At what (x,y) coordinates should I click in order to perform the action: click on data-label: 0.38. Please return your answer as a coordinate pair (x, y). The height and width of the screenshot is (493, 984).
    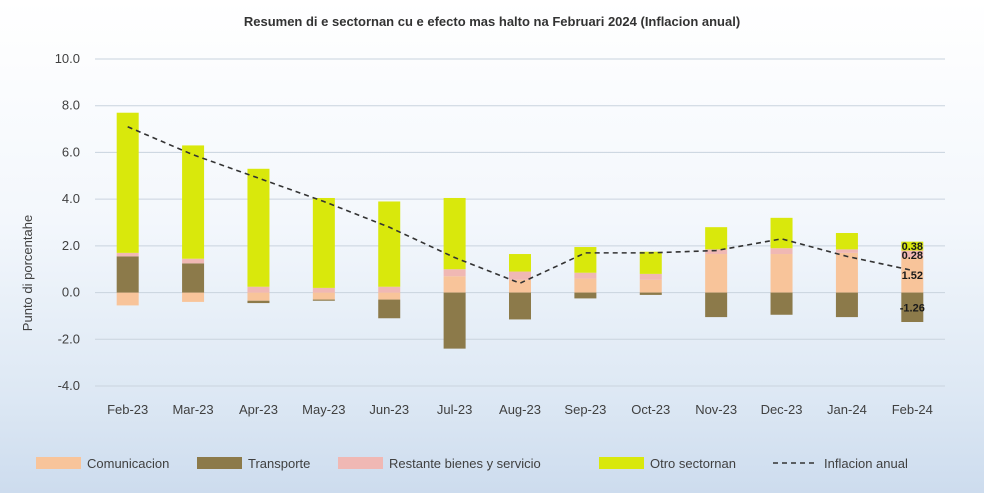
    Looking at the image, I should click on (912, 247).